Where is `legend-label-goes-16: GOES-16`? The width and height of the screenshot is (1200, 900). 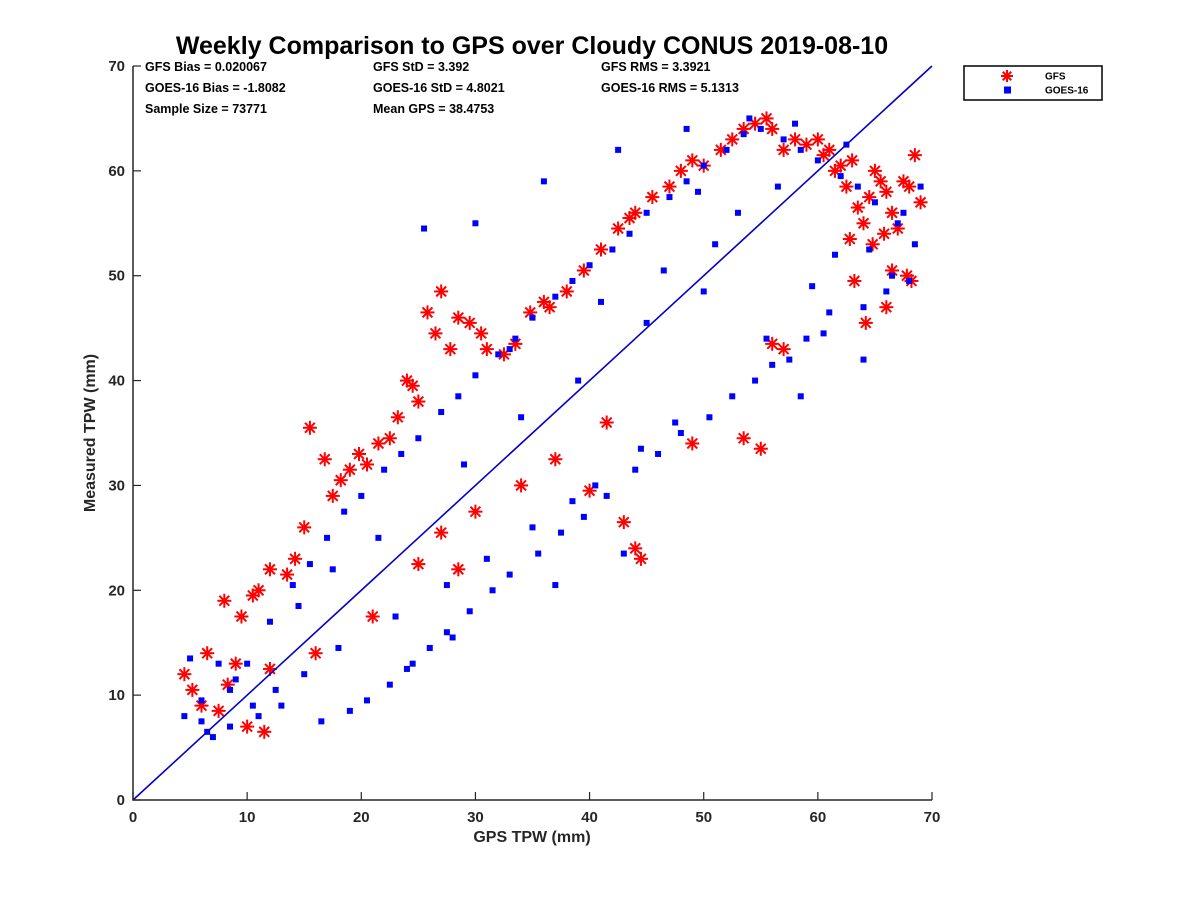 legend-label-goes-16: GOES-16 is located at coordinates (1067, 91).